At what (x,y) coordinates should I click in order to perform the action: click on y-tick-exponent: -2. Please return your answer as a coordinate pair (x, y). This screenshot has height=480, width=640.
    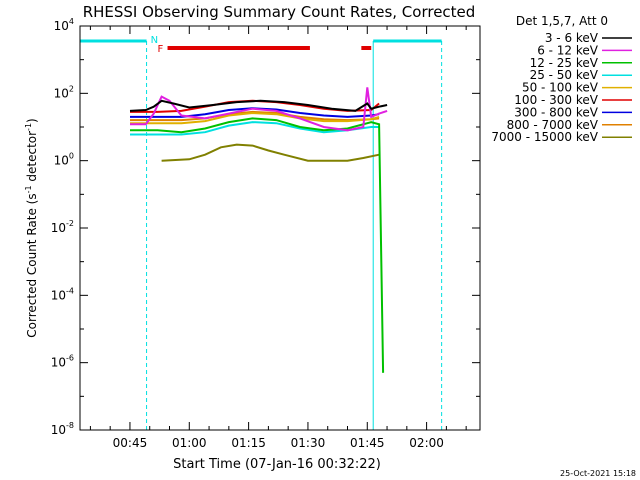
    Looking at the image, I should click on (70, 223).